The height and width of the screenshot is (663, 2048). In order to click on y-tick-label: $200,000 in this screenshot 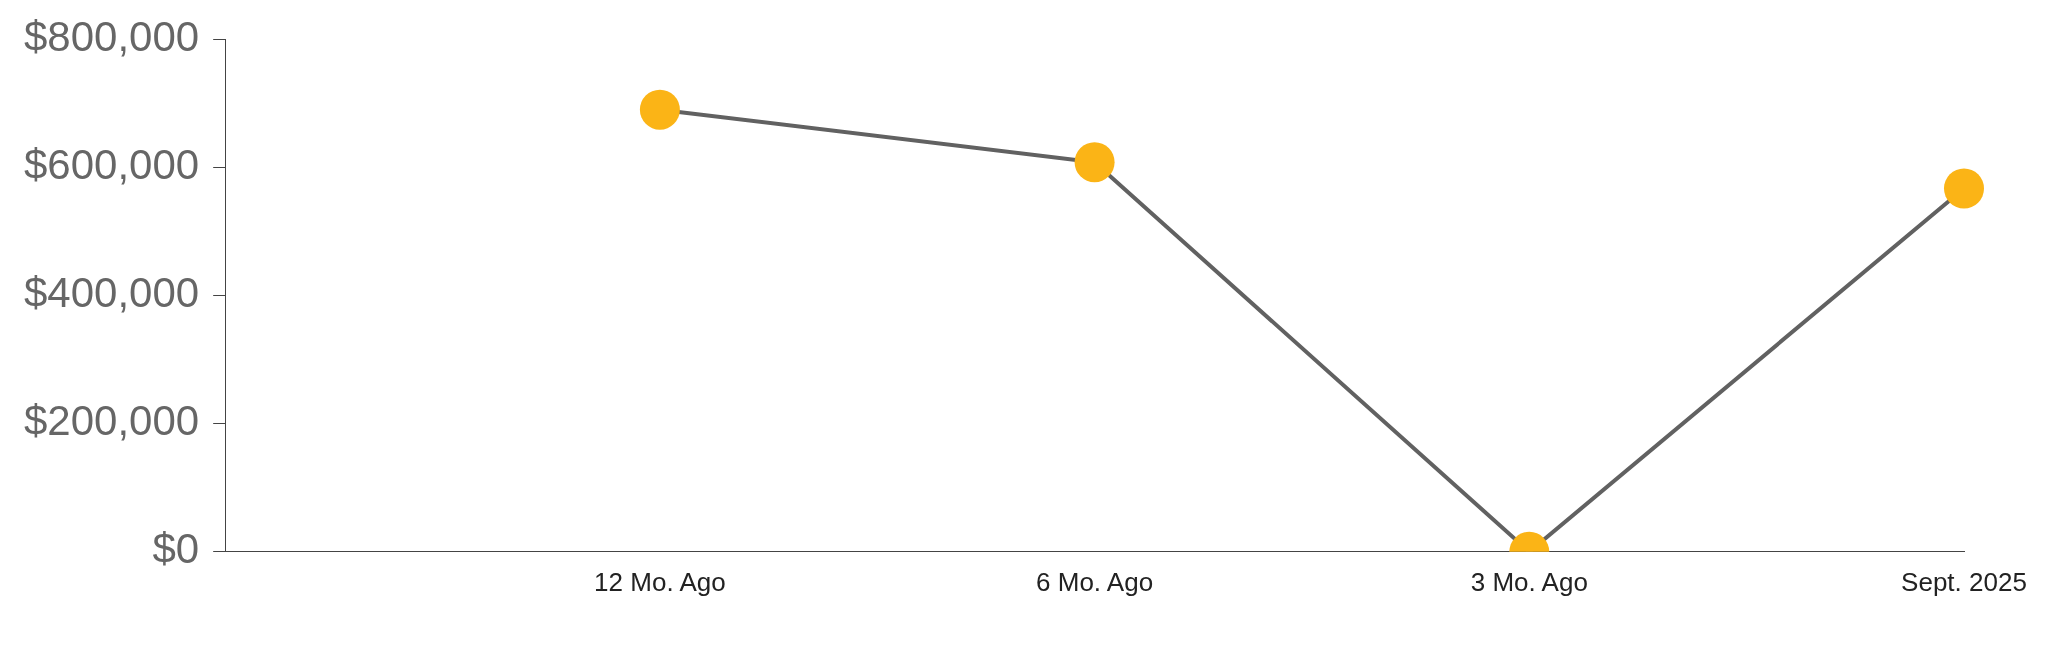, I will do `click(111, 421)`.